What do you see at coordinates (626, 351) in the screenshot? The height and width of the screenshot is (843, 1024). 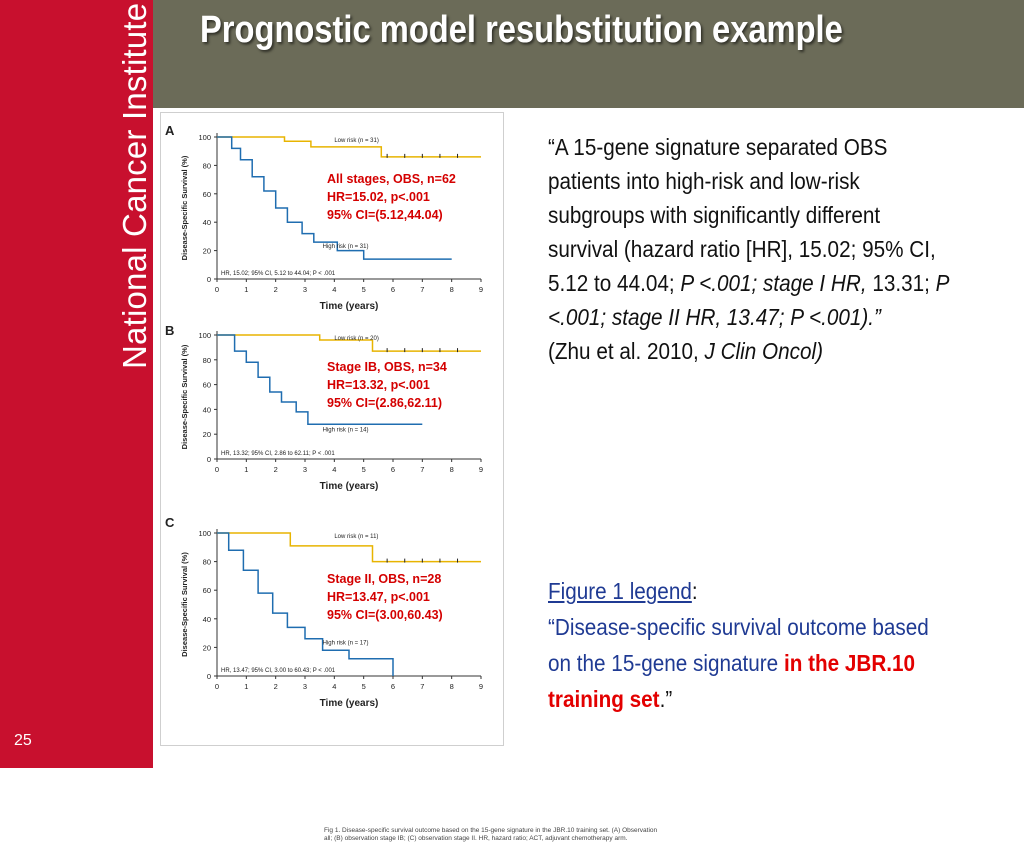 I see `citation-prefix: (Zhu et al. 2010,` at bounding box center [626, 351].